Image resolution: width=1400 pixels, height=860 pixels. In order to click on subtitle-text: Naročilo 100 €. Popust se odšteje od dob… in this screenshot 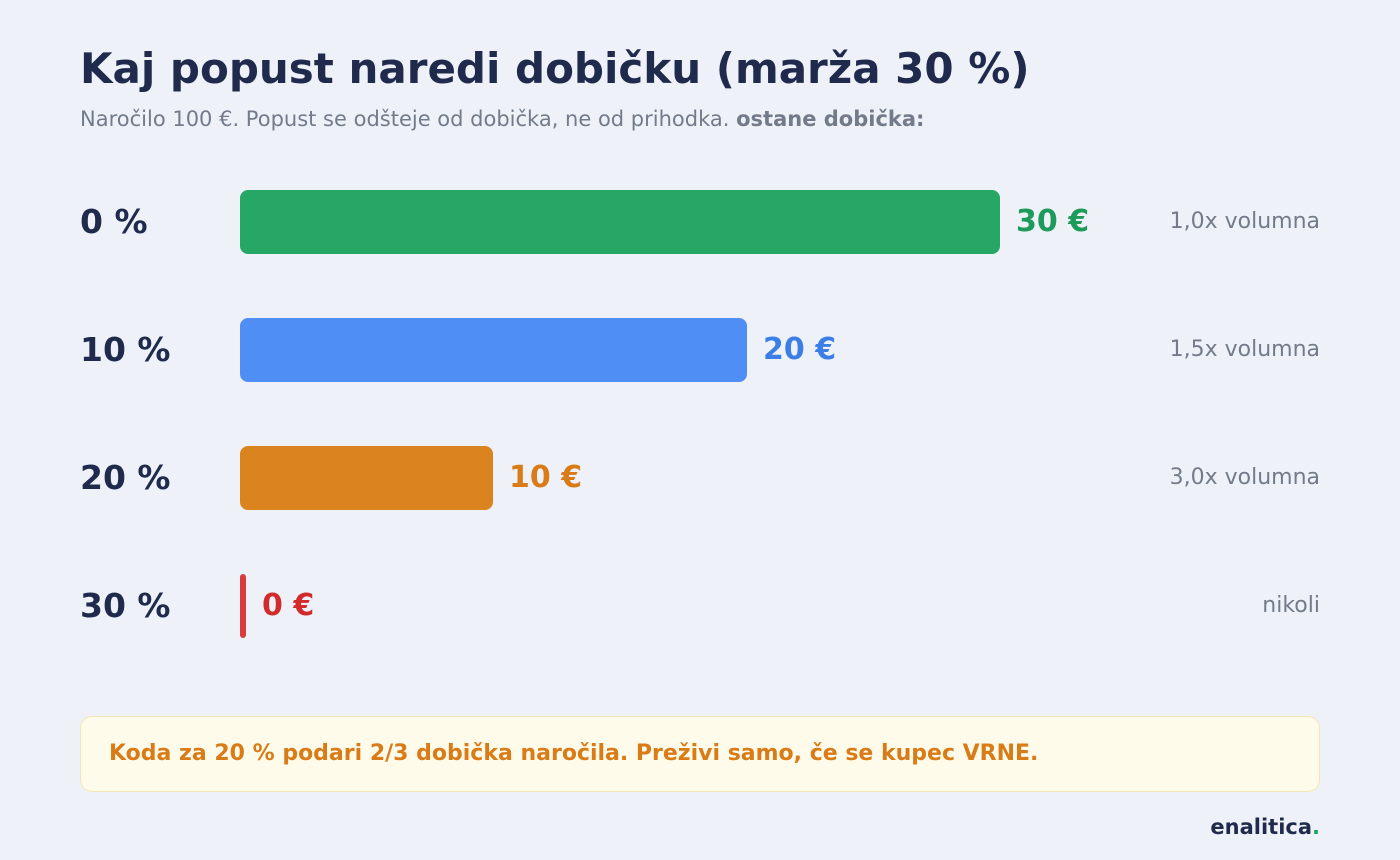, I will do `click(405, 119)`.